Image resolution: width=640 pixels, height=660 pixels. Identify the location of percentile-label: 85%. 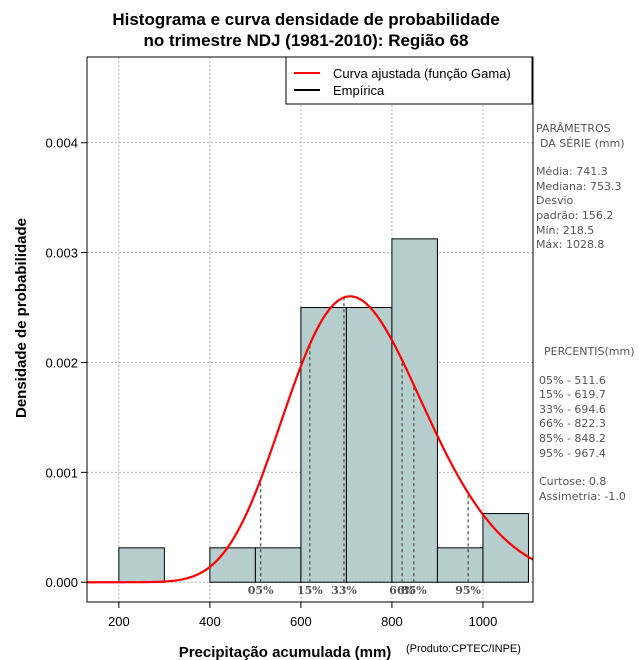
(414, 590).